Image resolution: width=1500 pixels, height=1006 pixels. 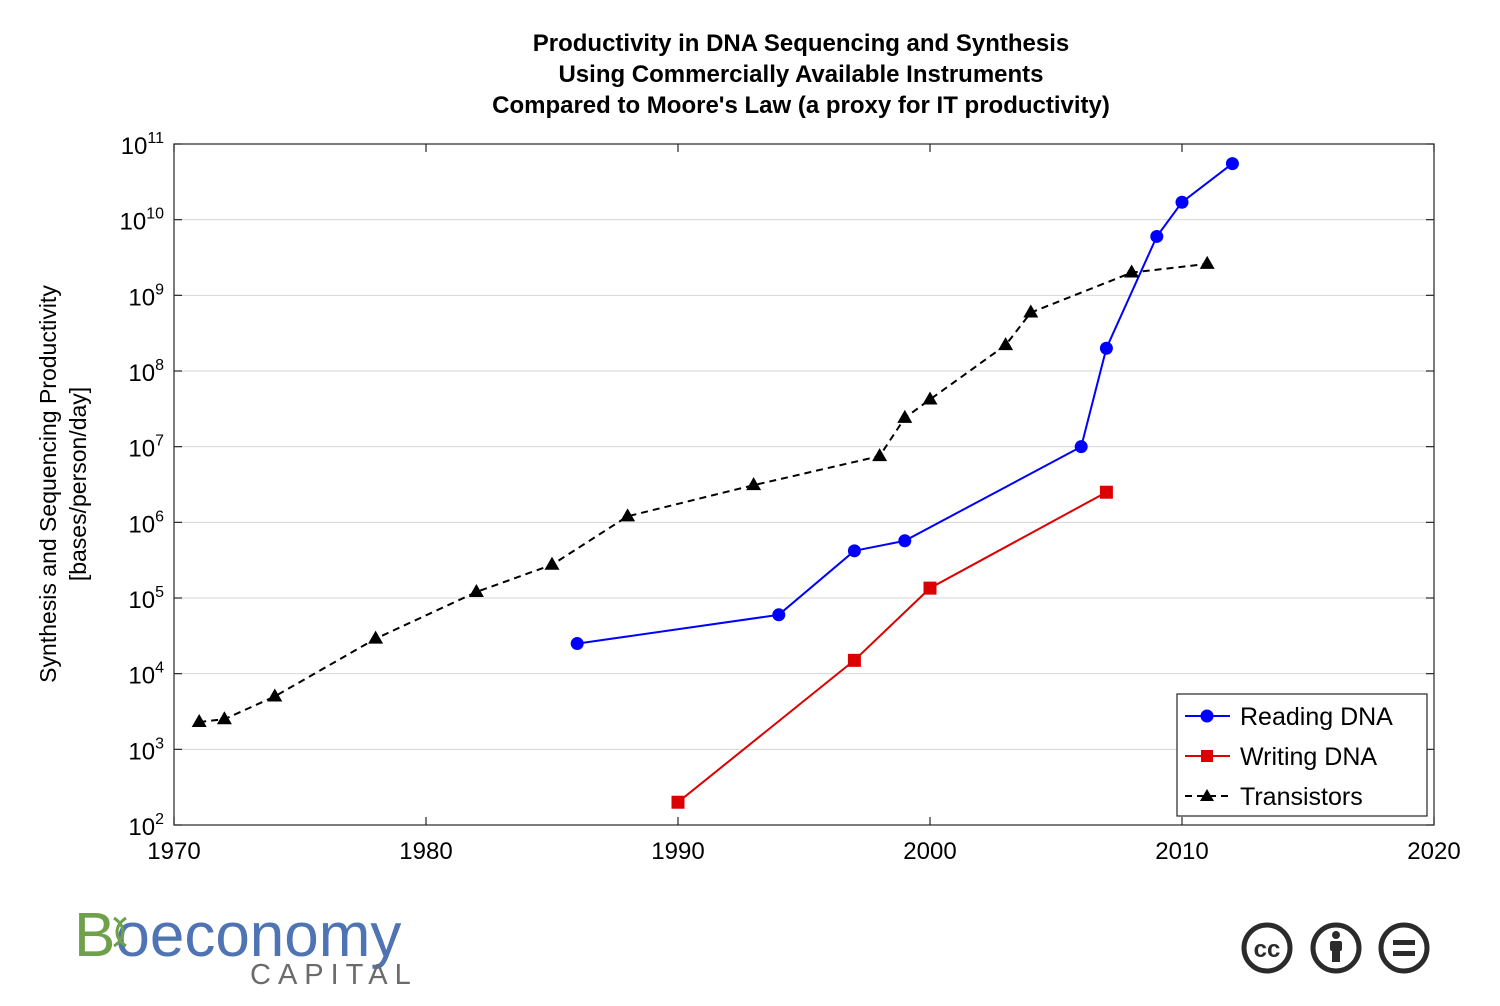 What do you see at coordinates (120, 932) in the screenshot?
I see `dna-helix-icon` at bounding box center [120, 932].